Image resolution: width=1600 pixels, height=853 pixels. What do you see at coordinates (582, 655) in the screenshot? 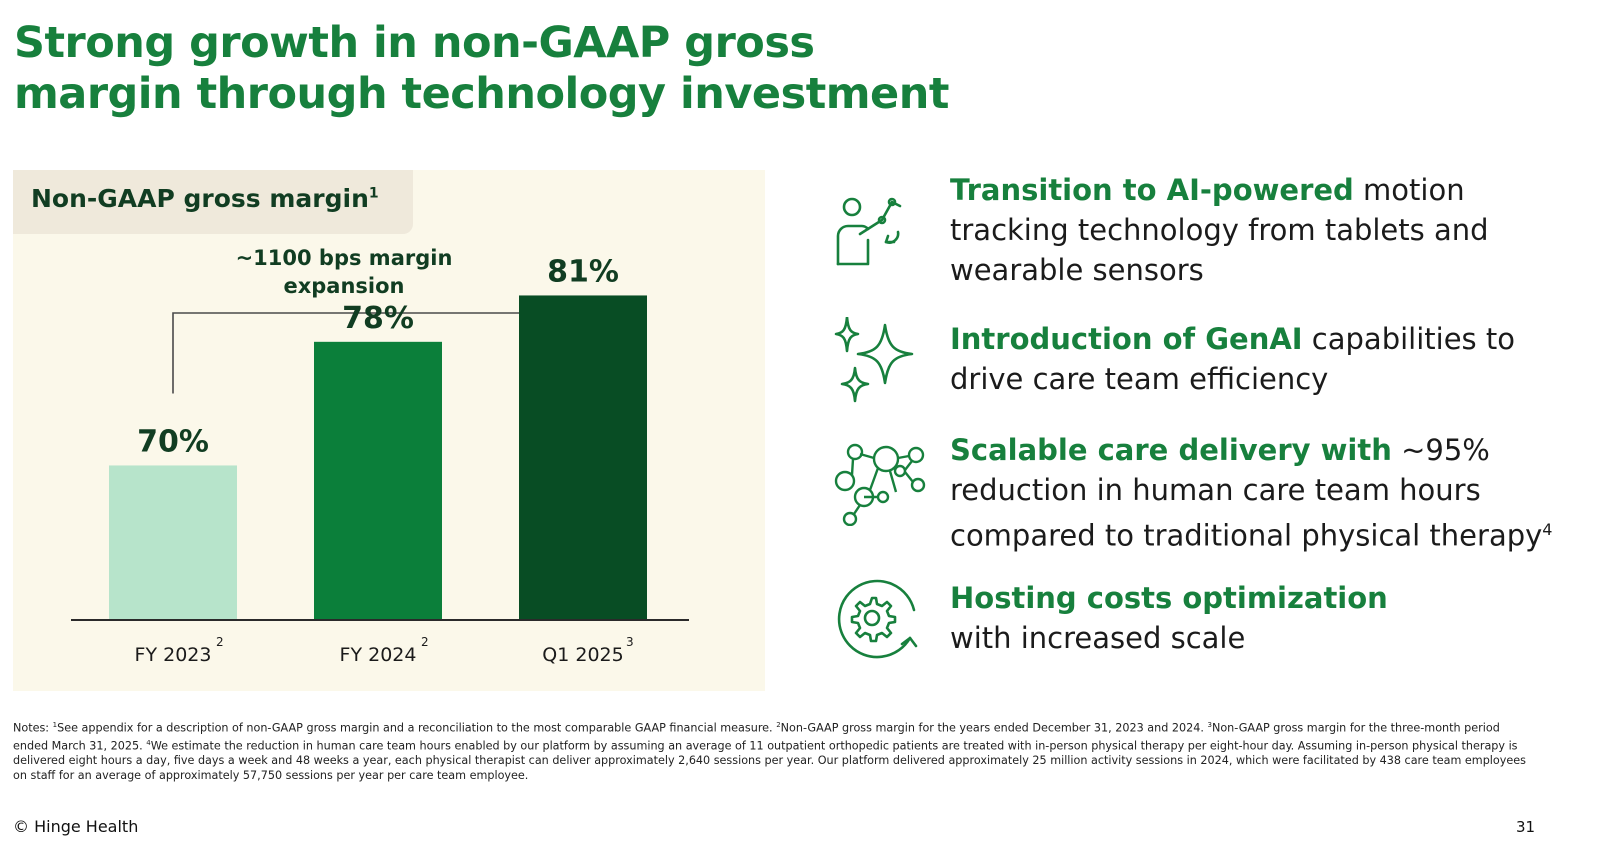
I see `x-tick-label: Q1 2025` at bounding box center [582, 655].